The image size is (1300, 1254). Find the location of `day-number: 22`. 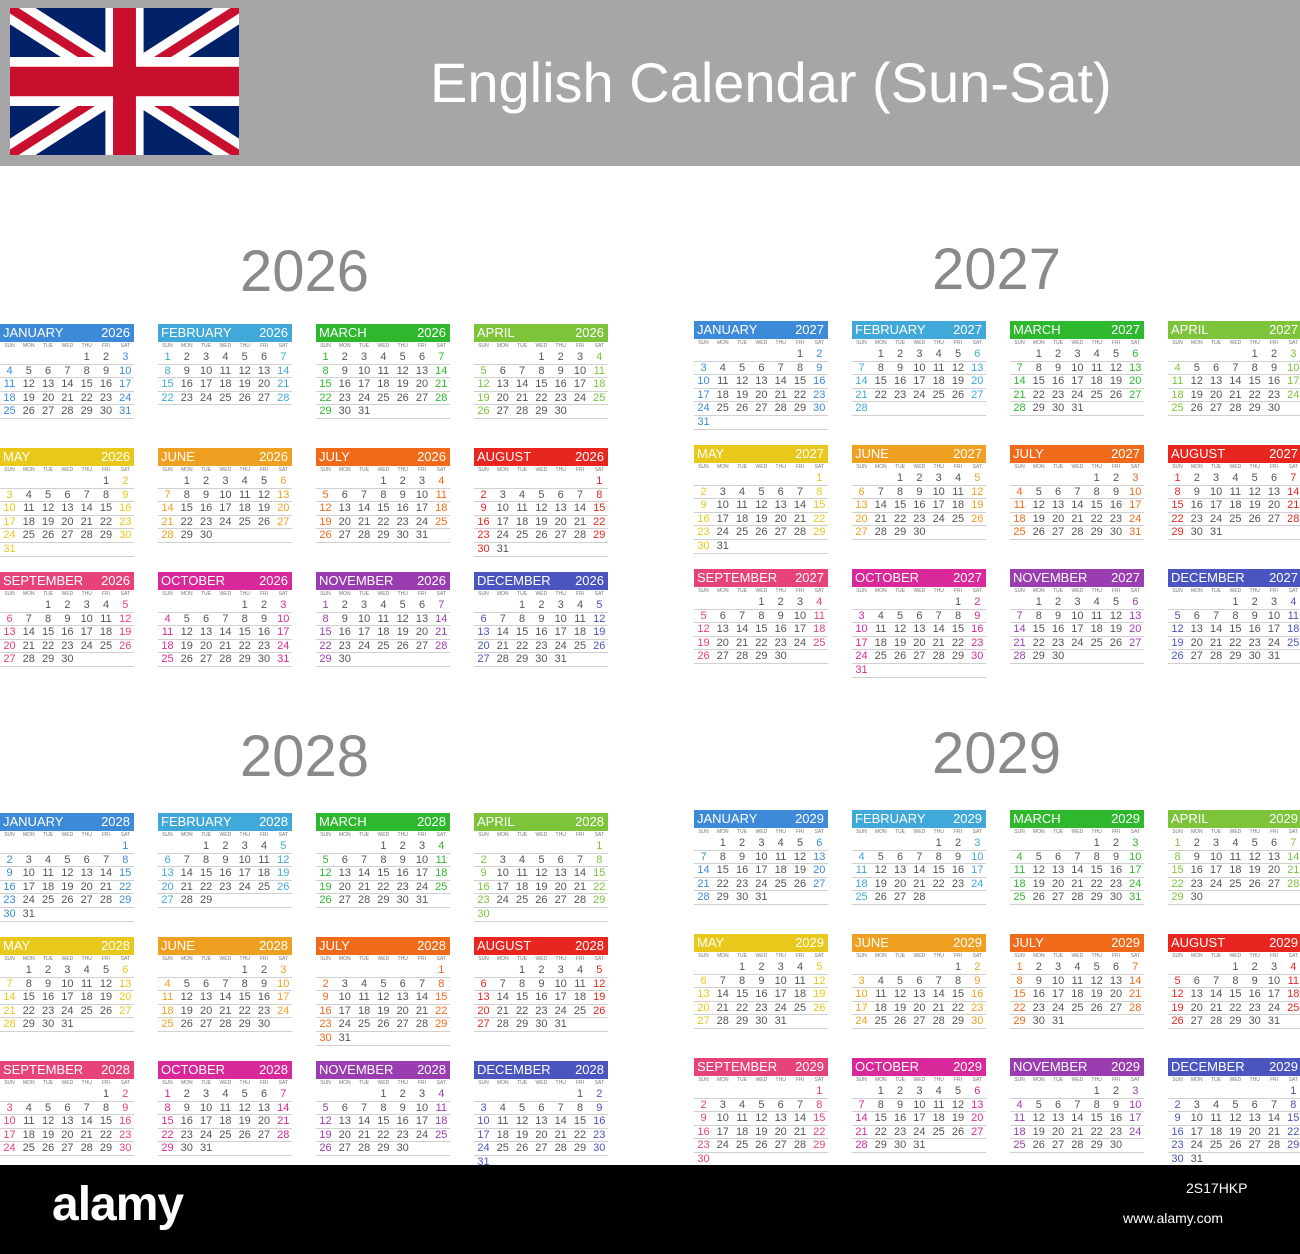

day-number: 22 is located at coordinates (28, 1010).